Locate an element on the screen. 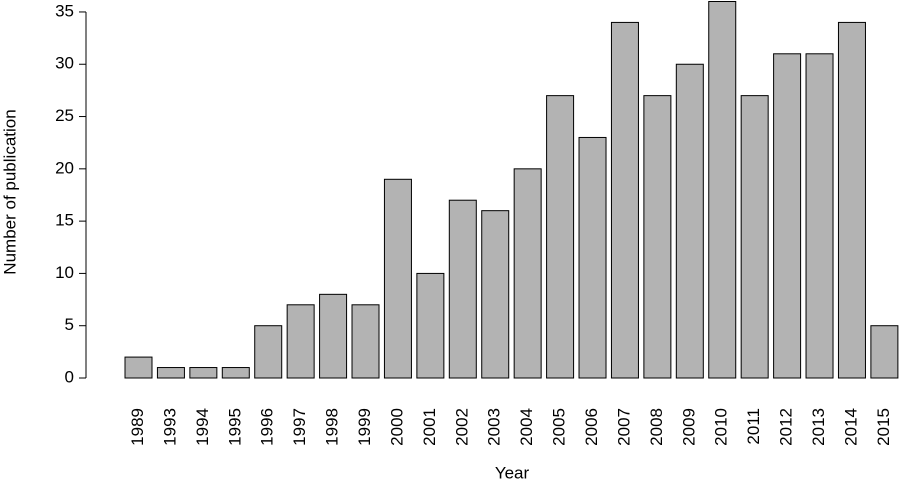  x-tick-label: 2000 is located at coordinates (396, 427).